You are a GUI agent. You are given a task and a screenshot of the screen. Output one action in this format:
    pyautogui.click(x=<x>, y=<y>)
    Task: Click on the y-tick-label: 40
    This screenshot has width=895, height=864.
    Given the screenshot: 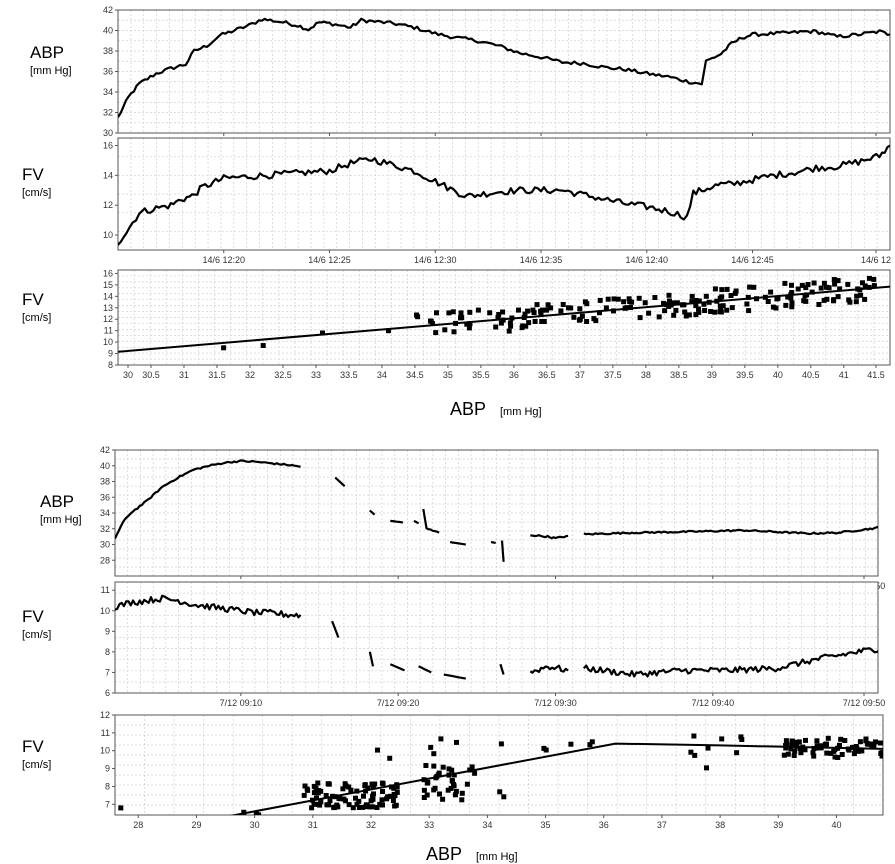 What is the action you would take?
    pyautogui.click(x=105, y=466)
    